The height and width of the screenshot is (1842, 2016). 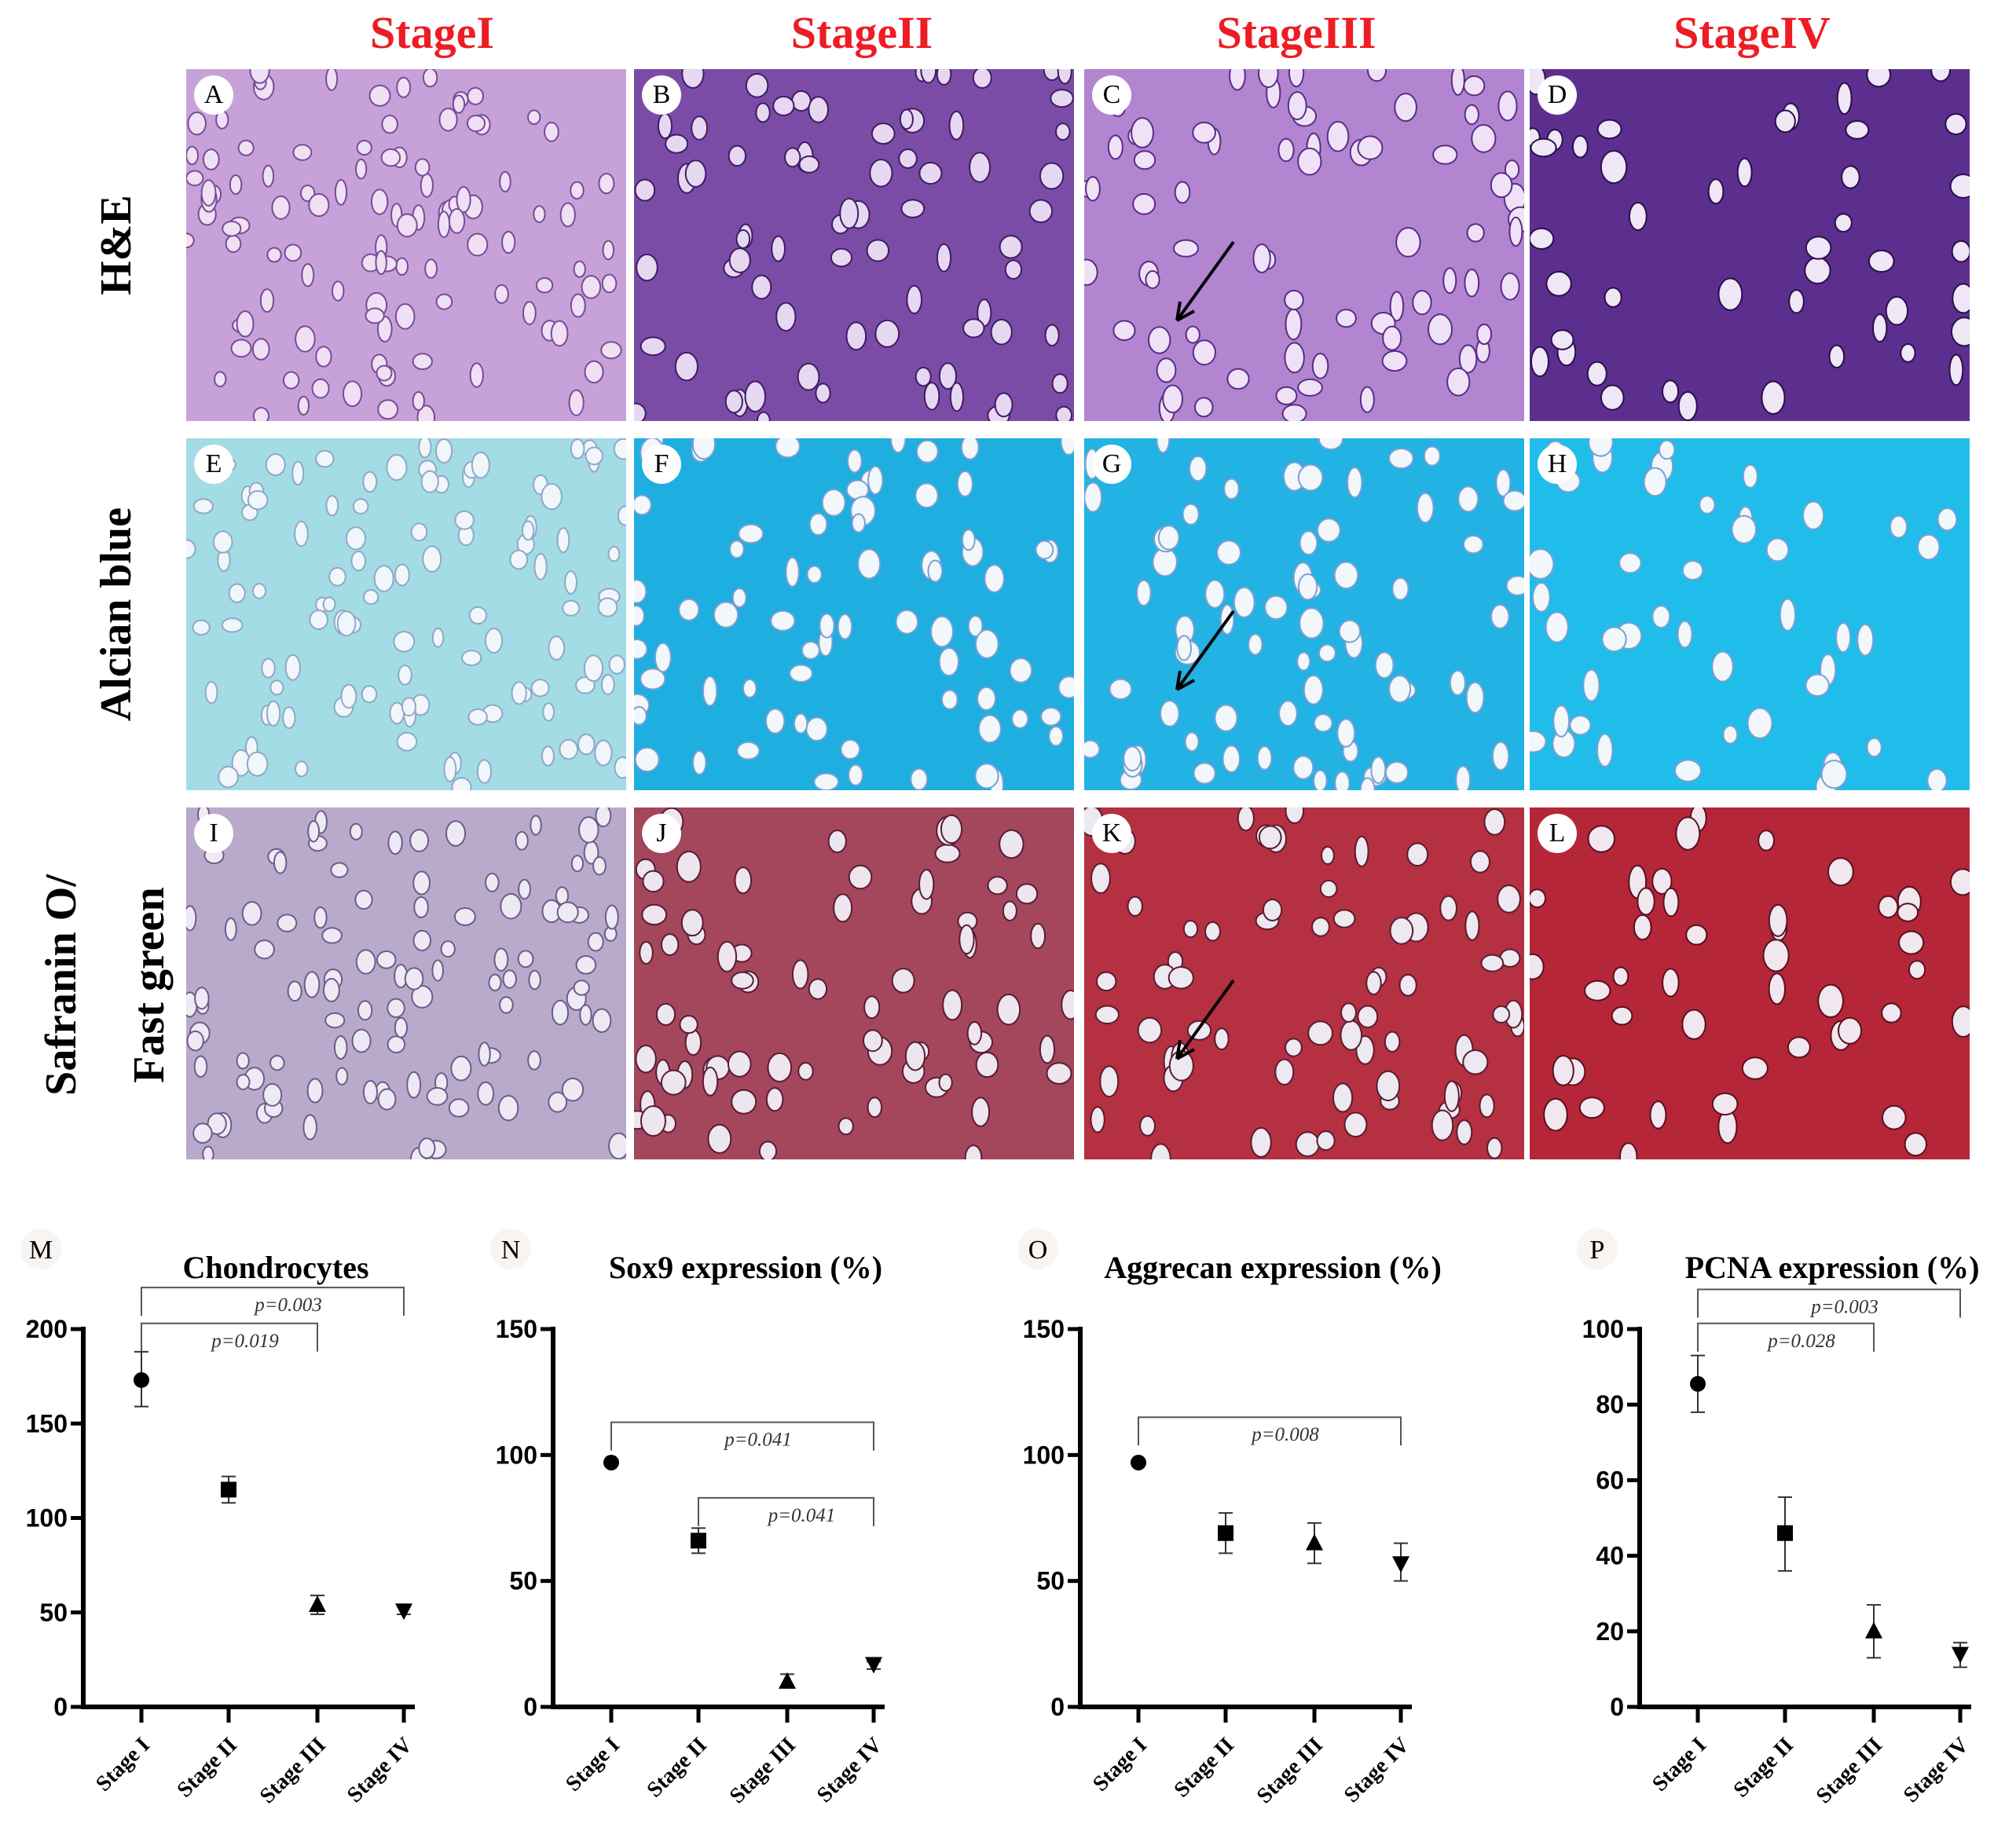 What do you see at coordinates (273, 1301) in the screenshot?
I see `significance-bracket` at bounding box center [273, 1301].